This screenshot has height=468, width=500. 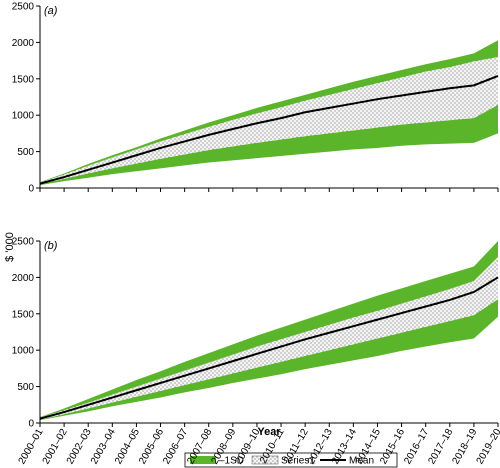 I want to click on panel-label: (a), so click(x=51, y=11).